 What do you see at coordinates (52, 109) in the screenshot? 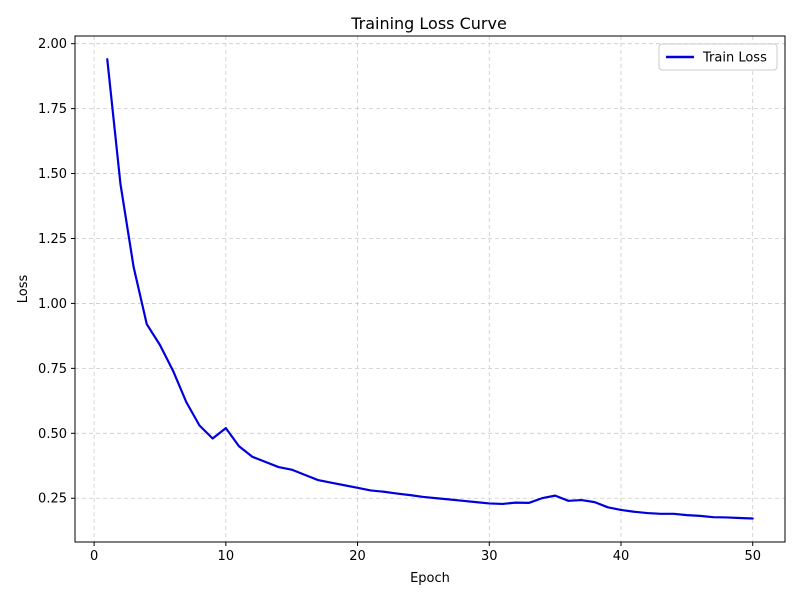
I see `y-tick-label: 1.75` at bounding box center [52, 109].